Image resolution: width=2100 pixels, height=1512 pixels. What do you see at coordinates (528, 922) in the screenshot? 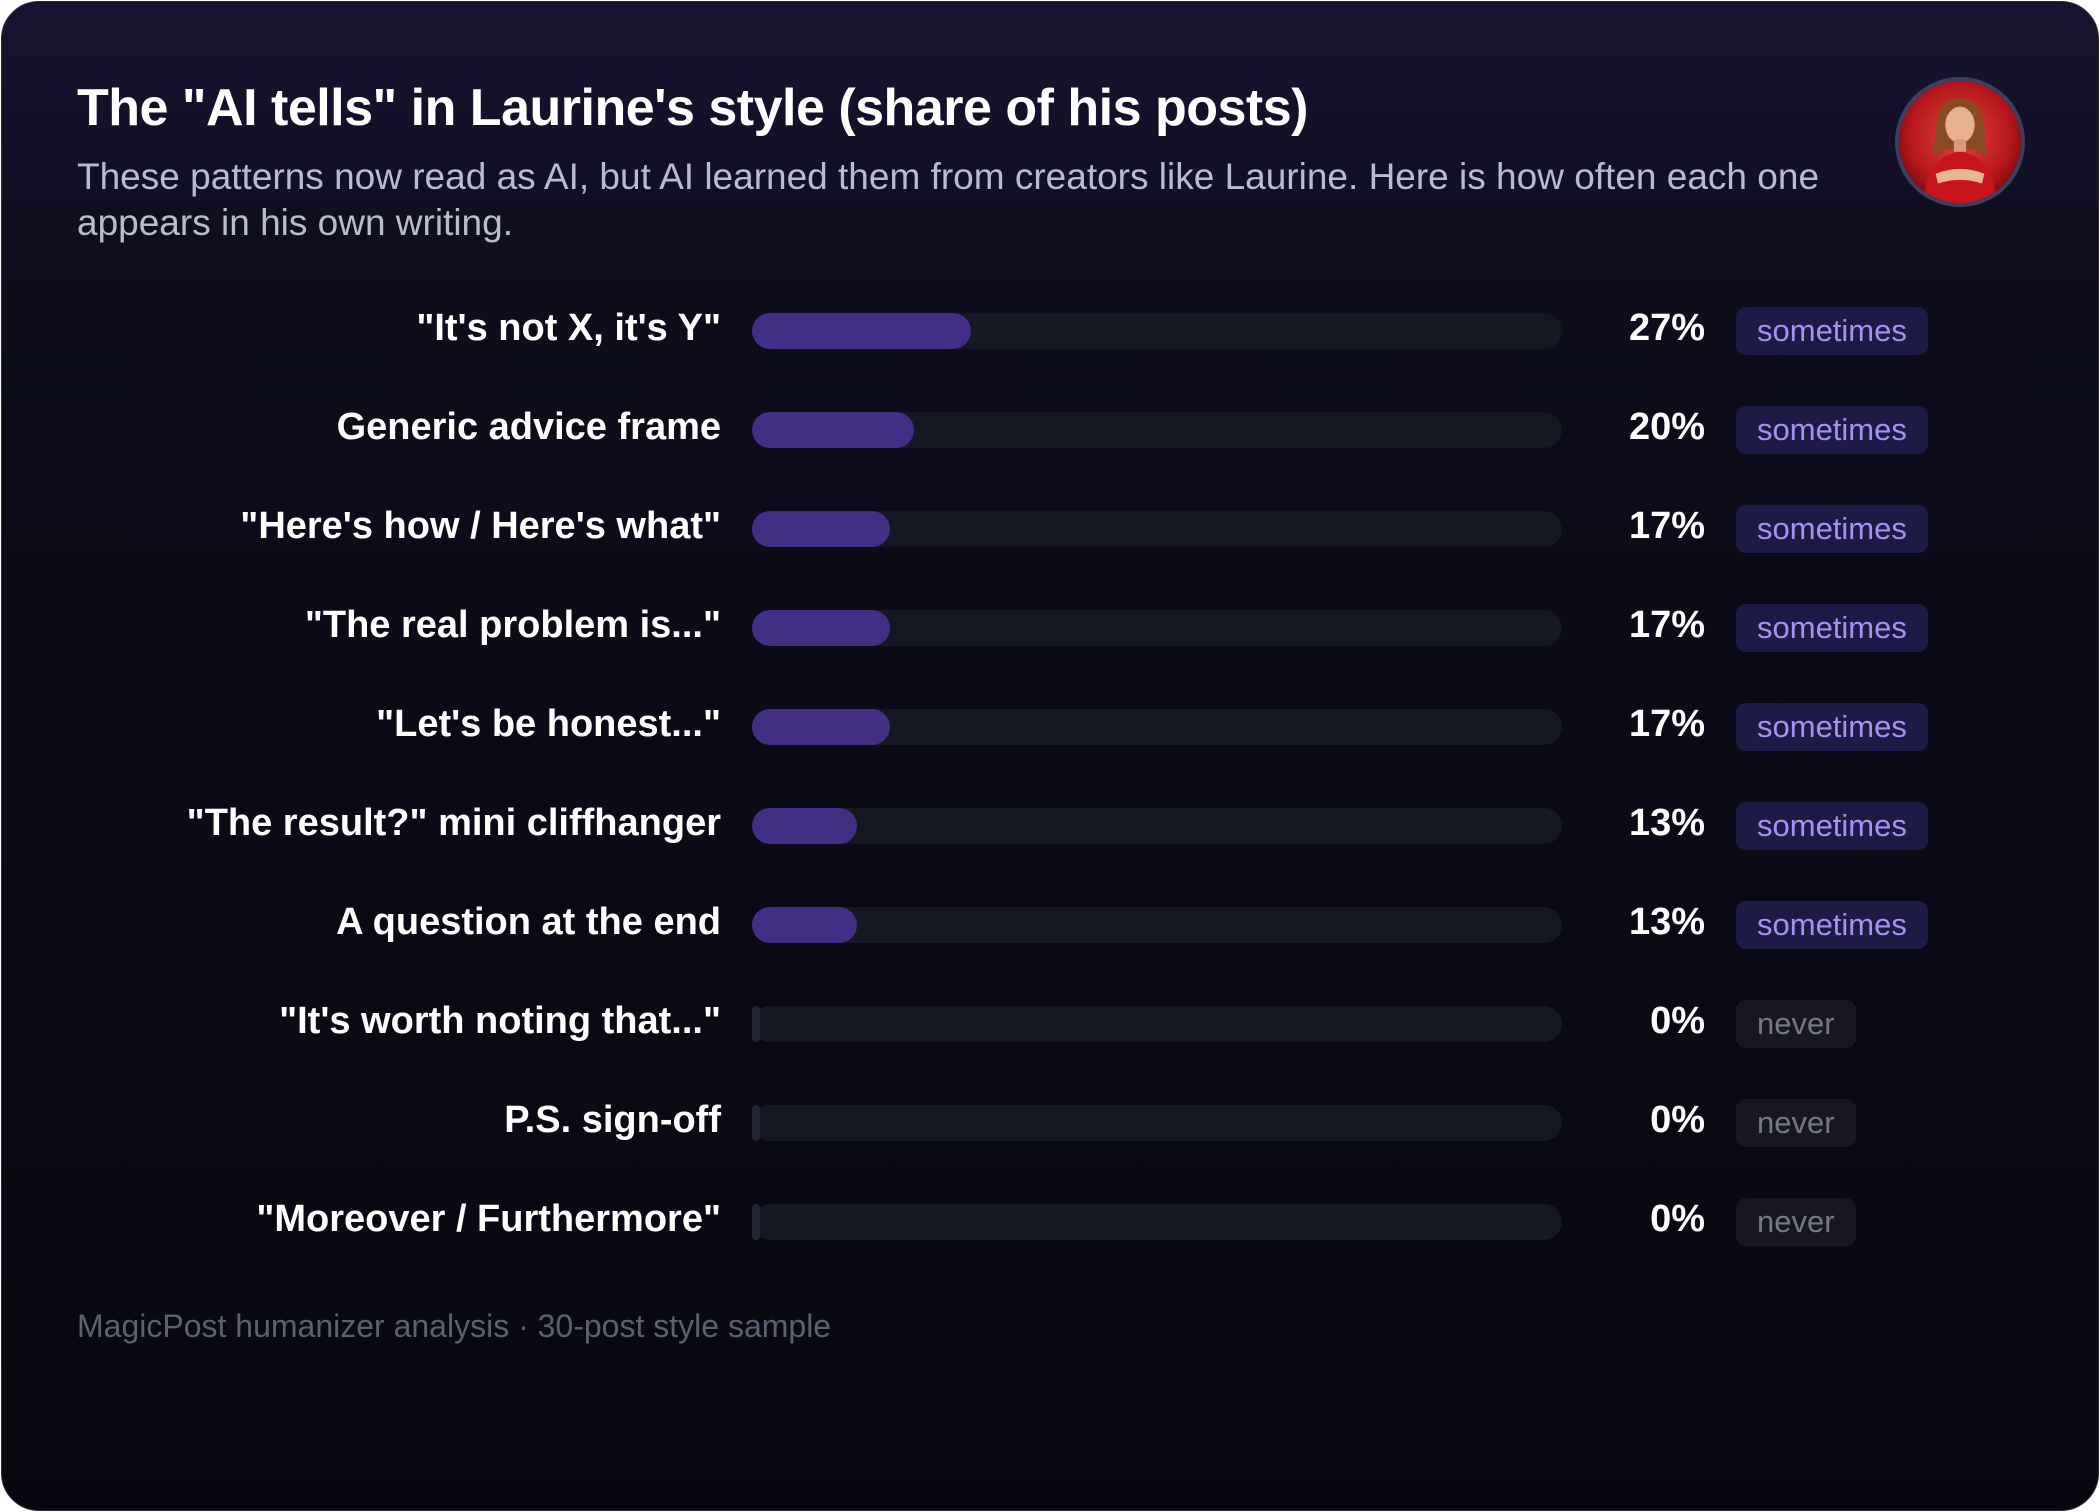
I see `category-label: A question at the end` at bounding box center [528, 922].